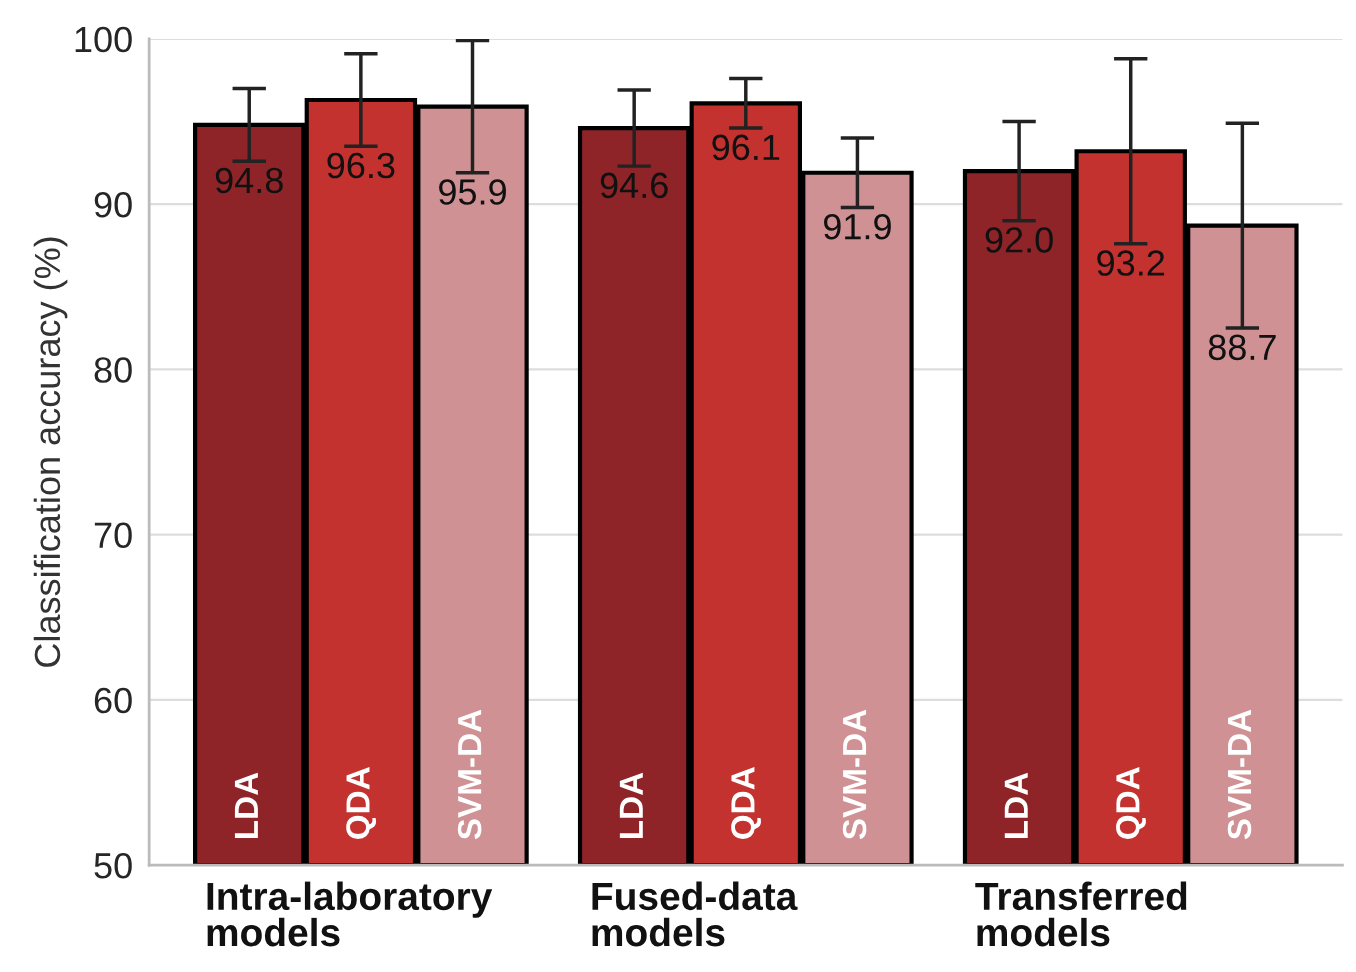  I want to click on y-tick-label: 60, so click(113, 700).